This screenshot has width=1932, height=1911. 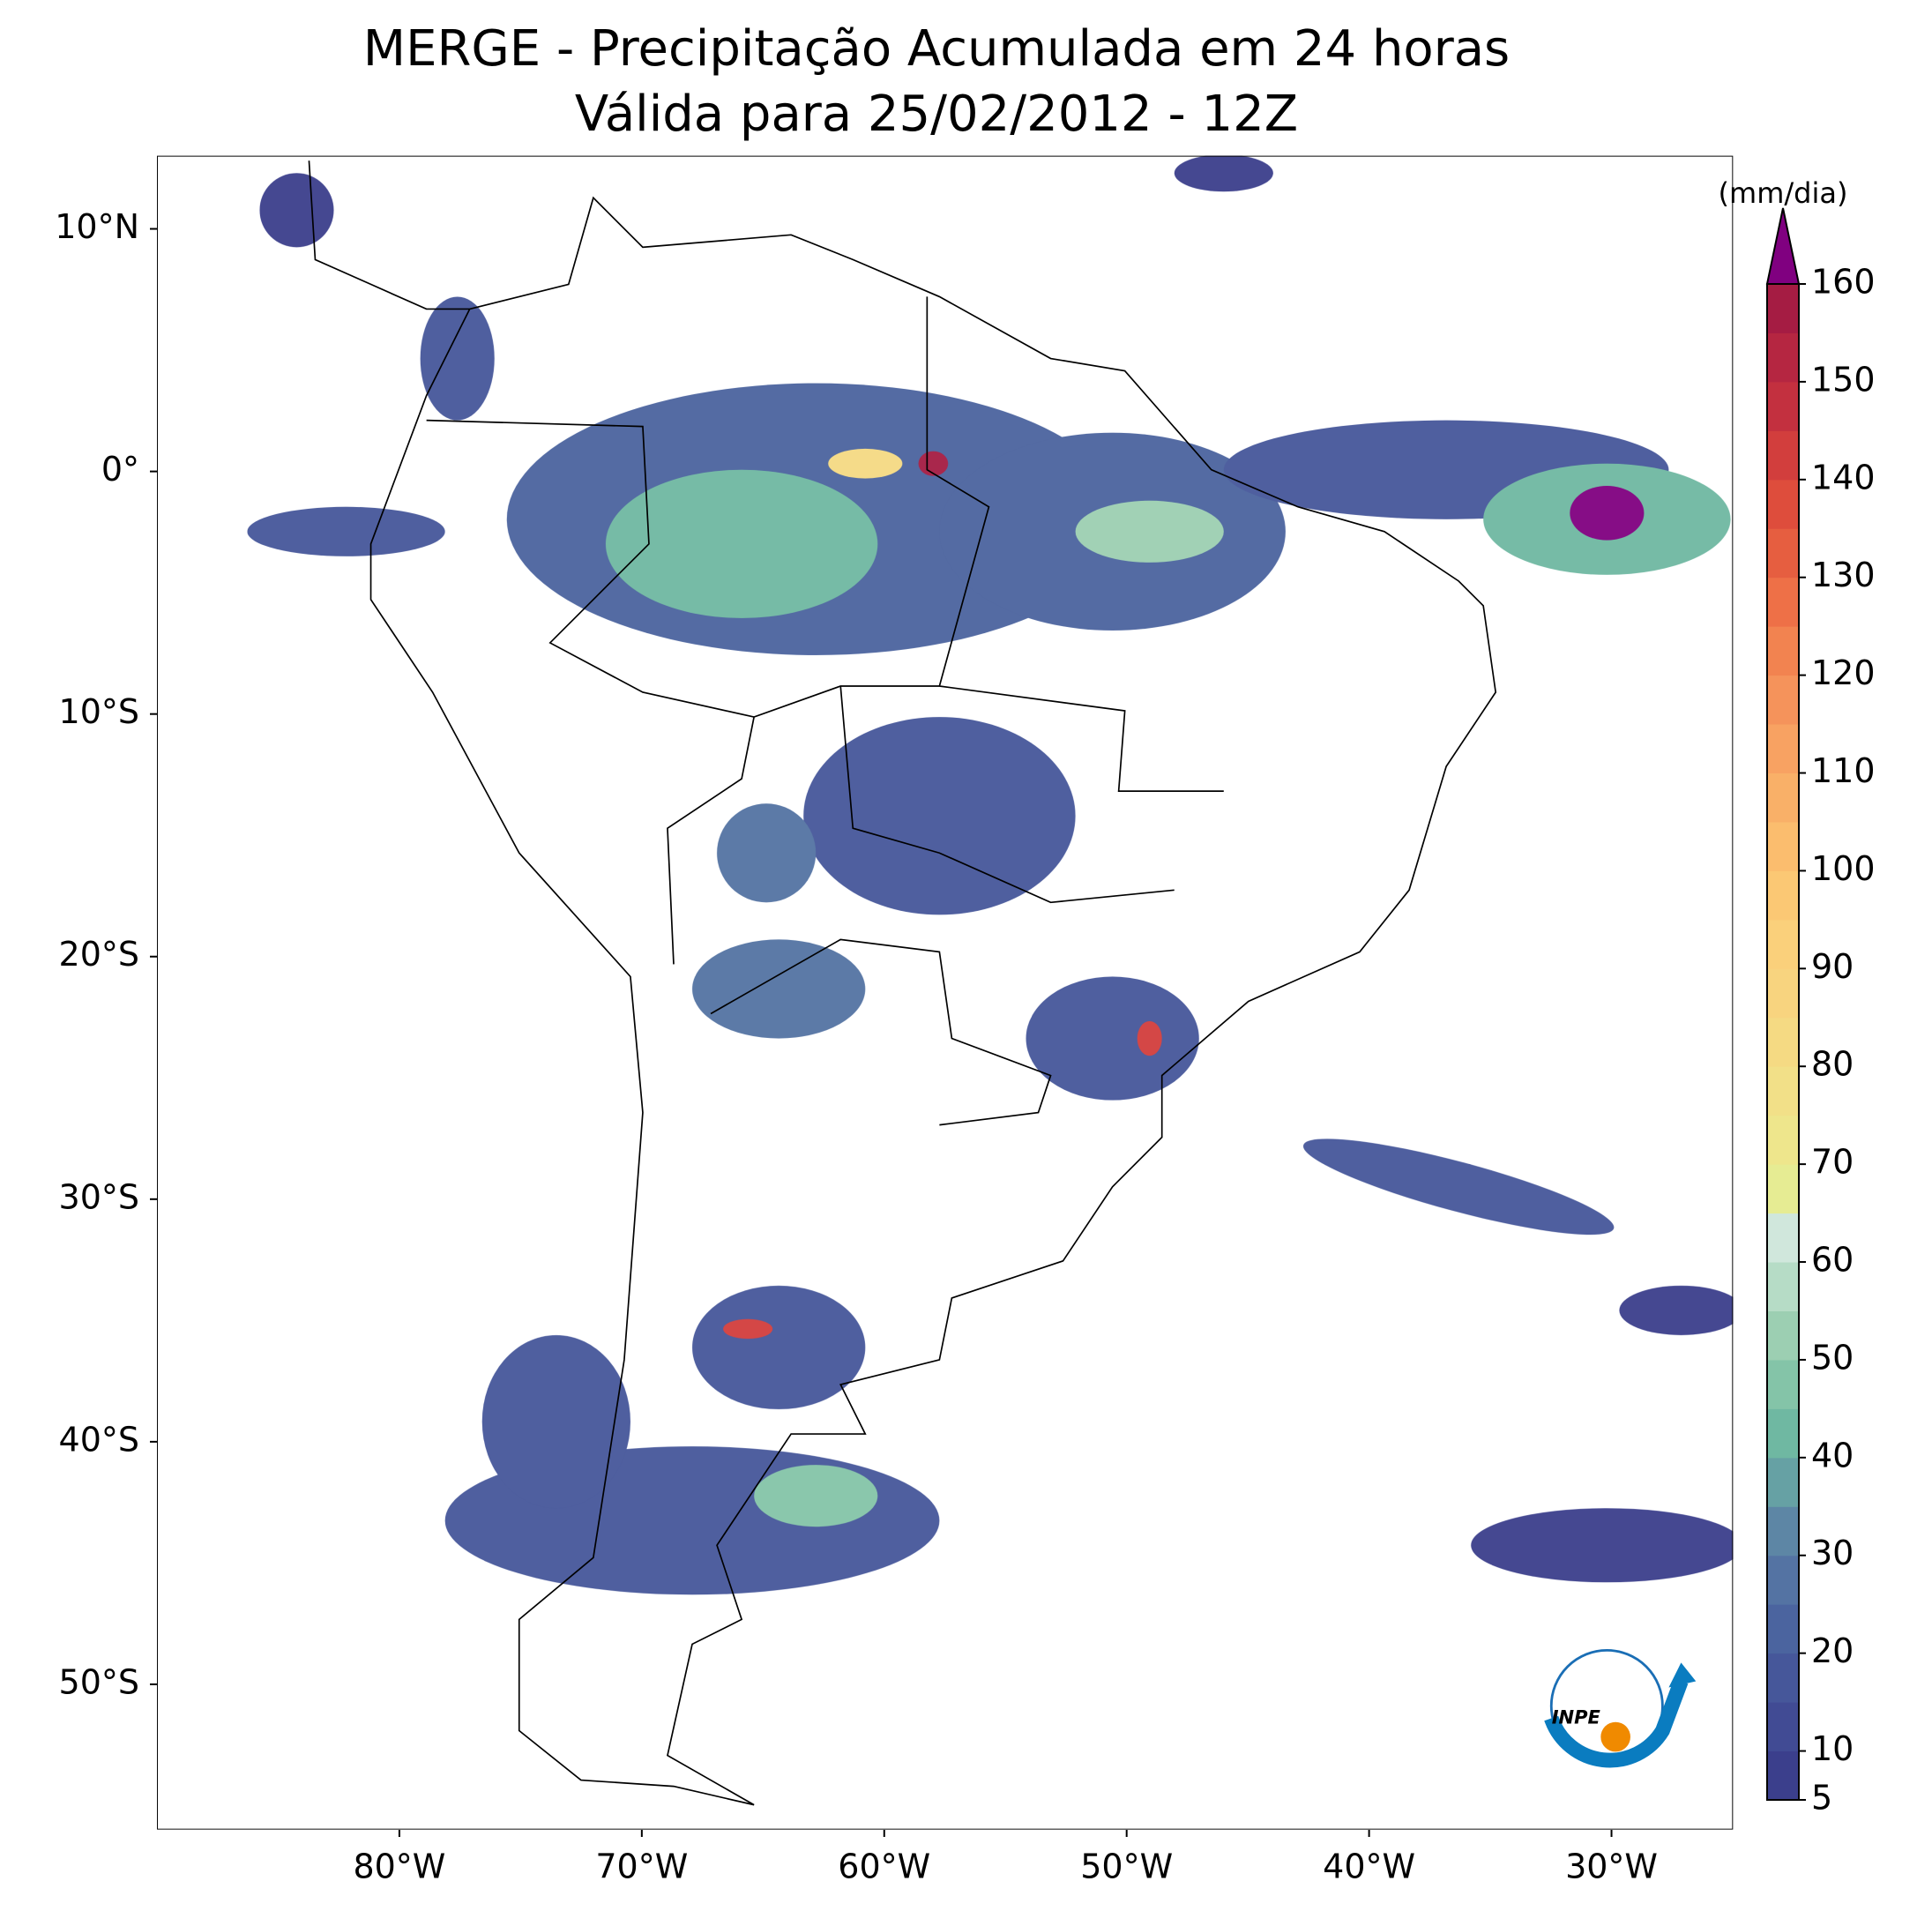 I want to click on colorbar-tick-label: 90, so click(x=1832, y=966).